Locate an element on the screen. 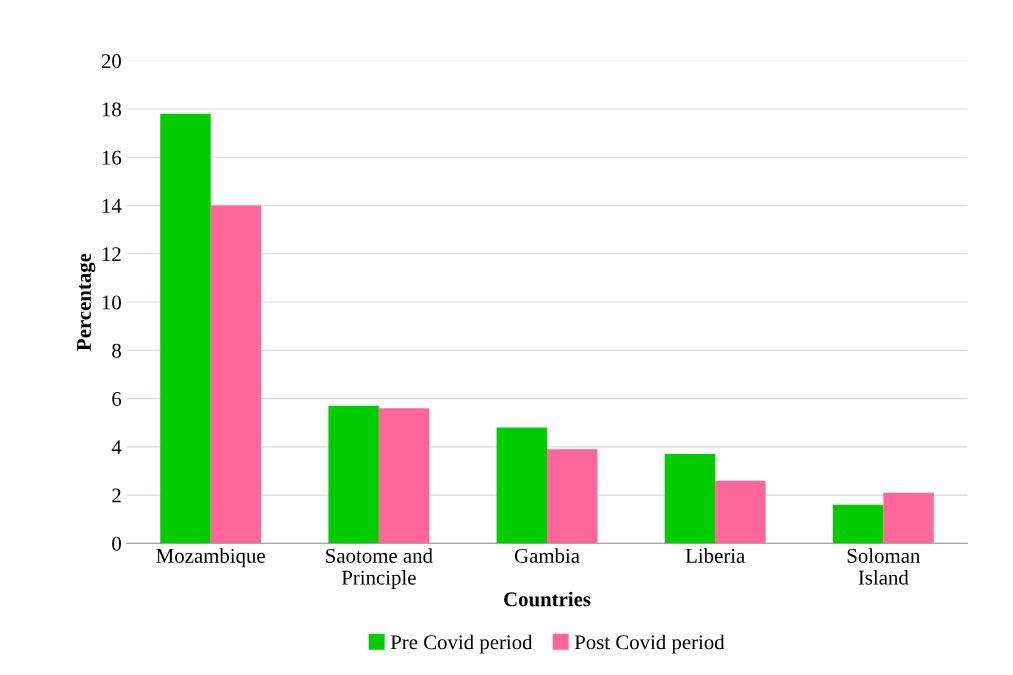 This screenshot has width=1013, height=675. legend-label: Post Covid period is located at coordinates (649, 644).